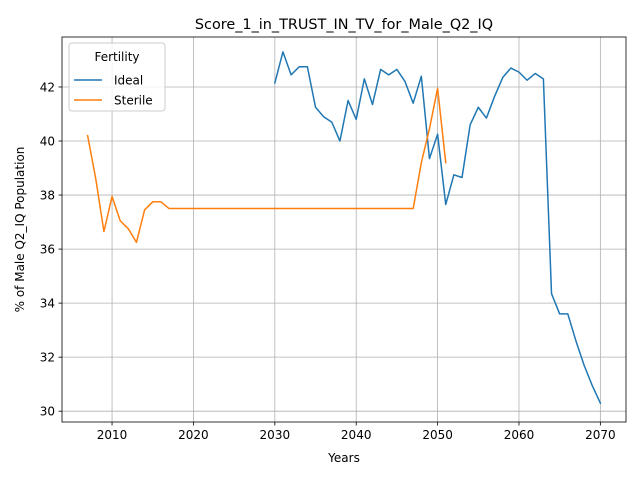 The height and width of the screenshot is (480, 640). I want to click on x-tick-label: 2050, so click(437, 435).